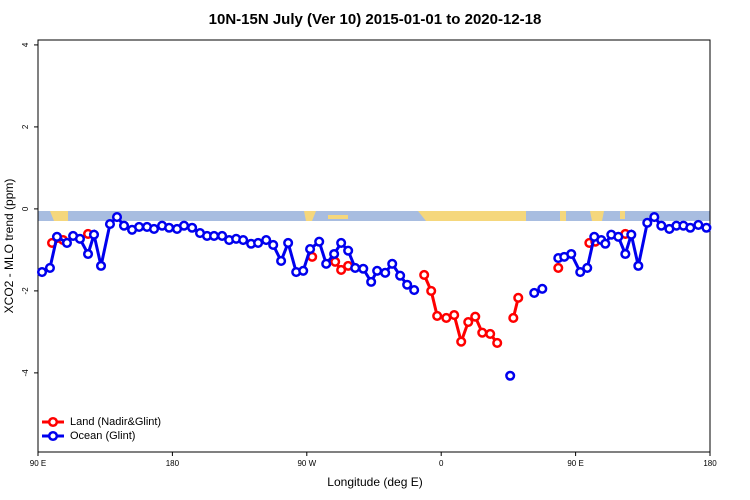  What do you see at coordinates (306, 463) in the screenshot?
I see `x-tick-label: 90 W` at bounding box center [306, 463].